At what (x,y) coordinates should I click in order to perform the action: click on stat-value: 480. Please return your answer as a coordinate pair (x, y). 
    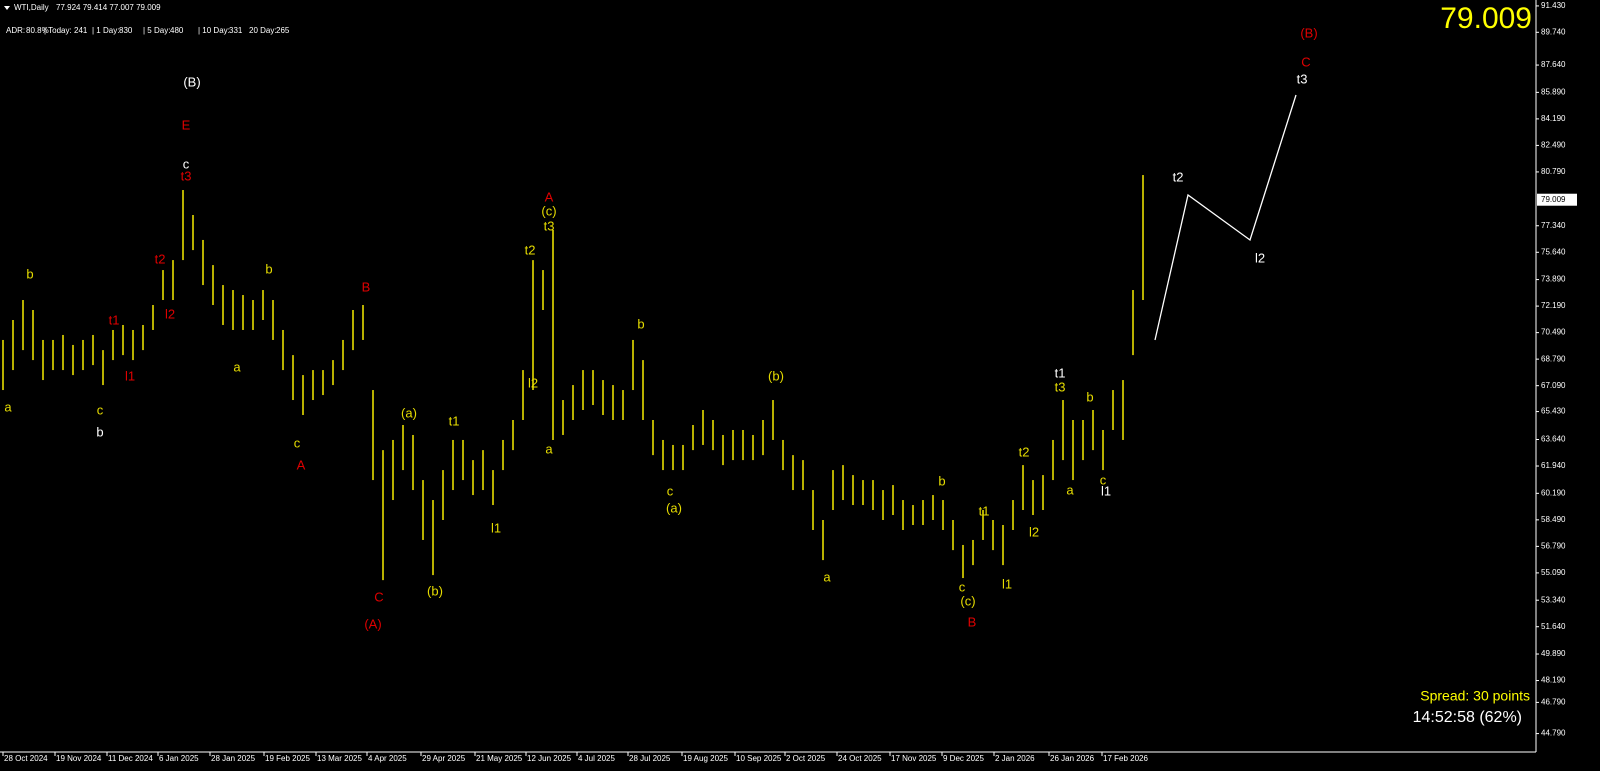
    Looking at the image, I should click on (177, 30).